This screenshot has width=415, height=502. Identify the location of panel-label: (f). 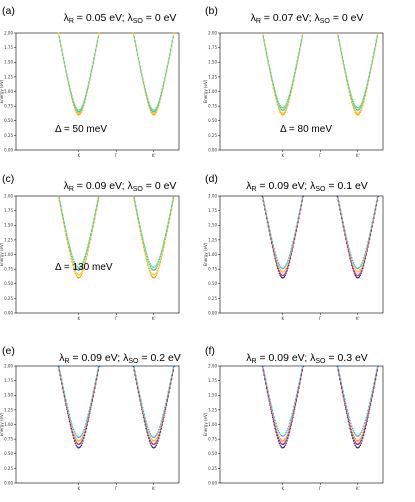
(210, 351).